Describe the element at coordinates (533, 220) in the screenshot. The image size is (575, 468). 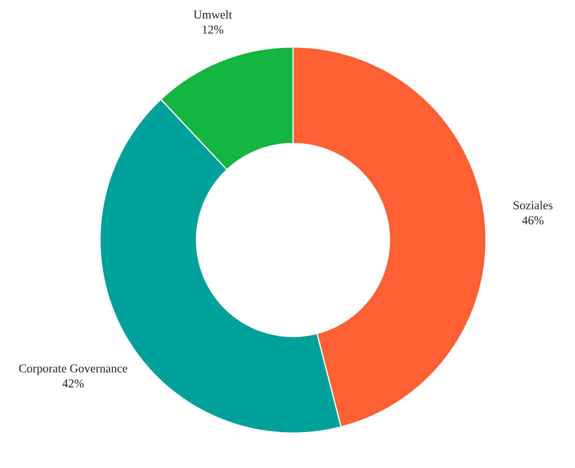
I see `data-label: 46%` at that location.